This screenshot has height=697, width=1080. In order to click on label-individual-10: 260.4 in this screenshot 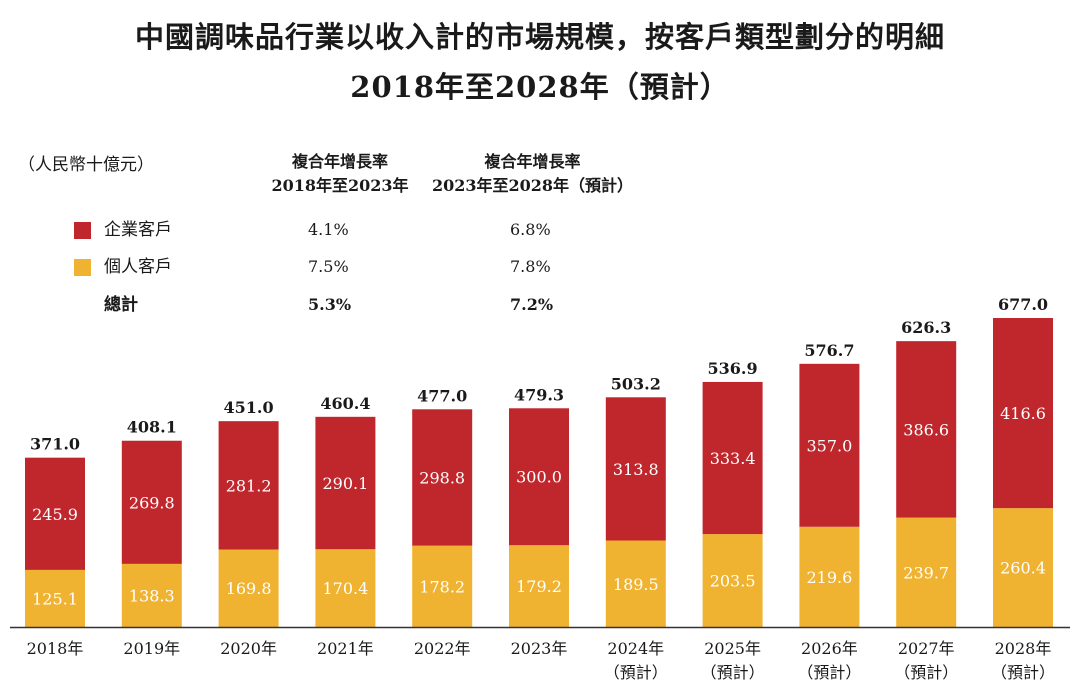, I will do `click(1023, 568)`.